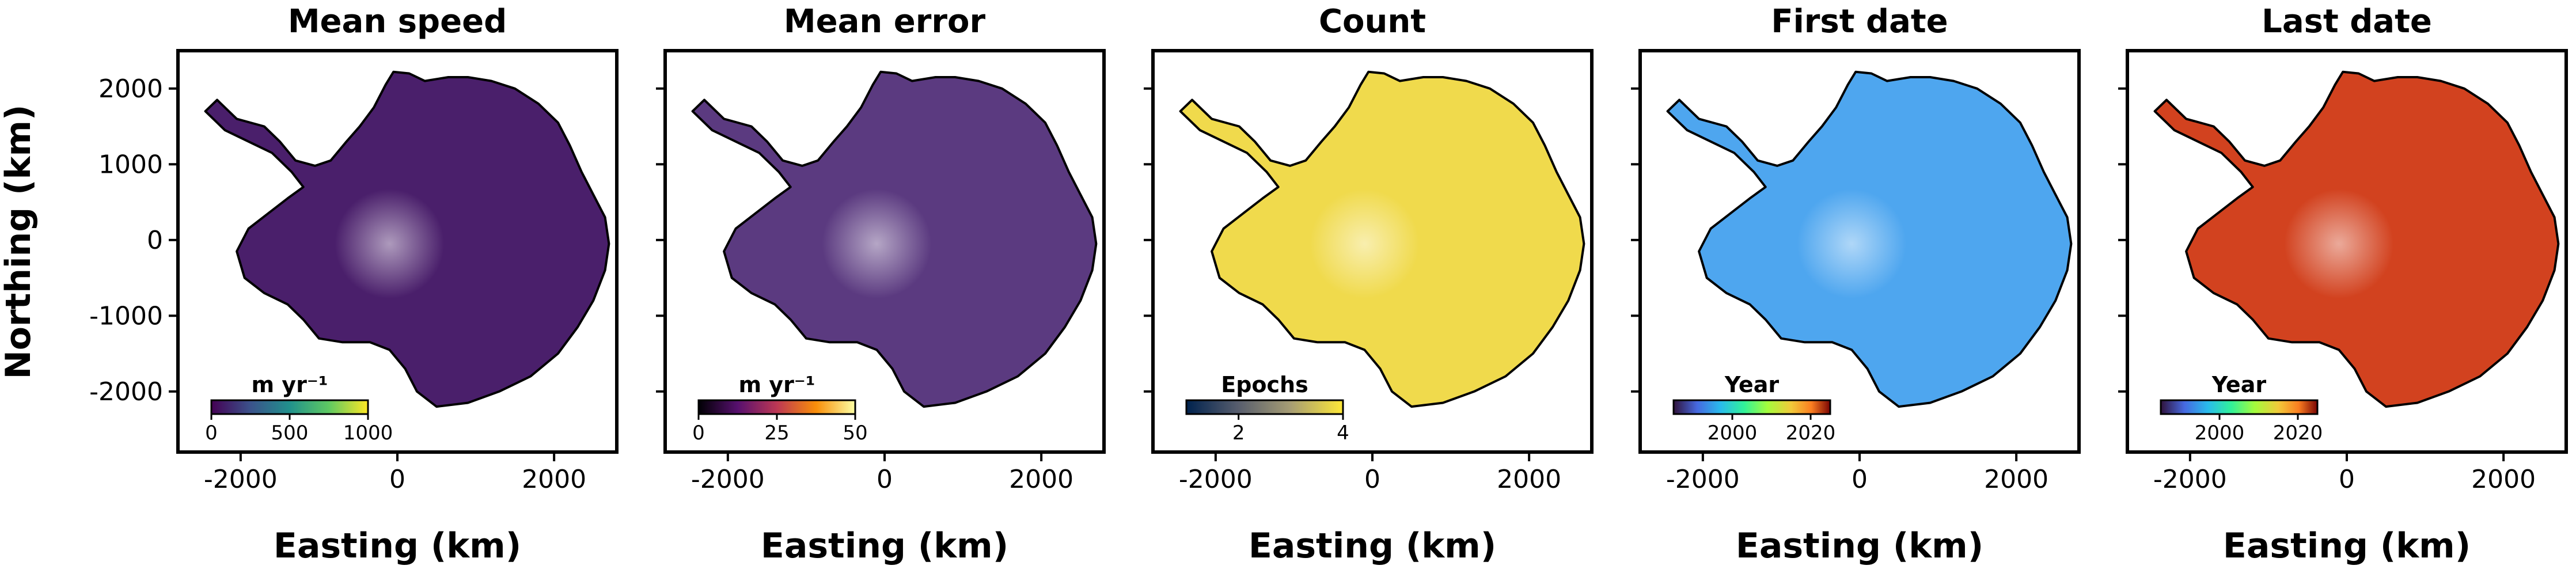  Describe the element at coordinates (130, 89) in the screenshot. I see `y-tick-label-mean-speed: 2000` at that location.